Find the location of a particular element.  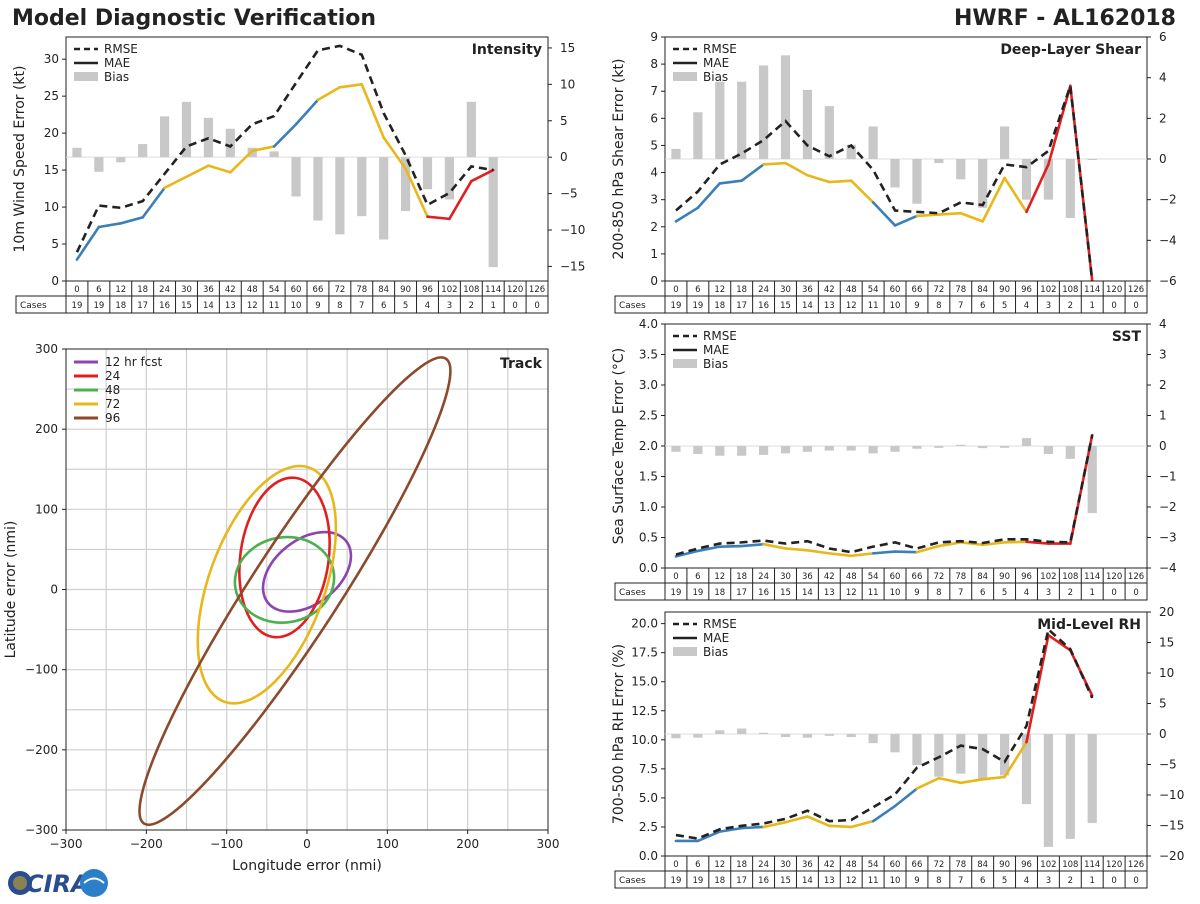

rh-hour-label: 84 is located at coordinates (982, 865).